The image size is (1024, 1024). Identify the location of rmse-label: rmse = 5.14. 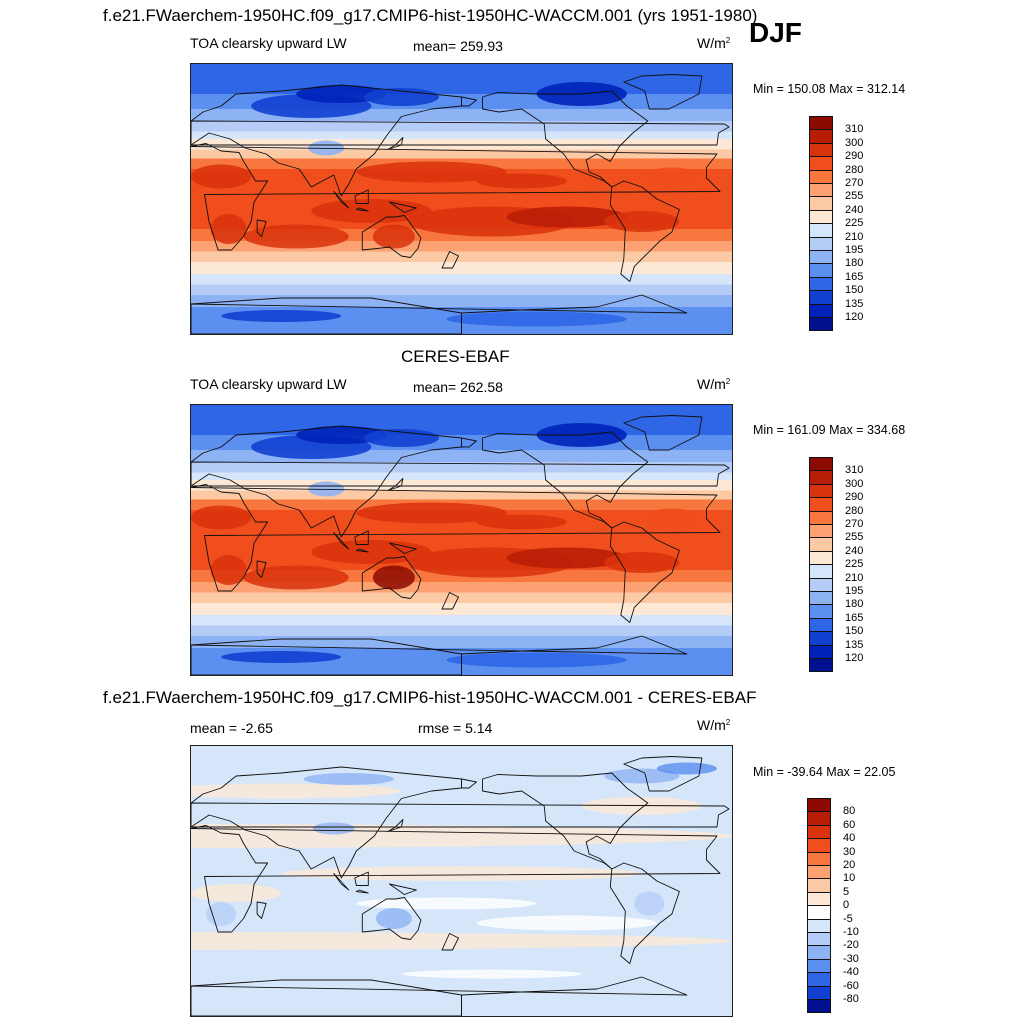
(455, 728).